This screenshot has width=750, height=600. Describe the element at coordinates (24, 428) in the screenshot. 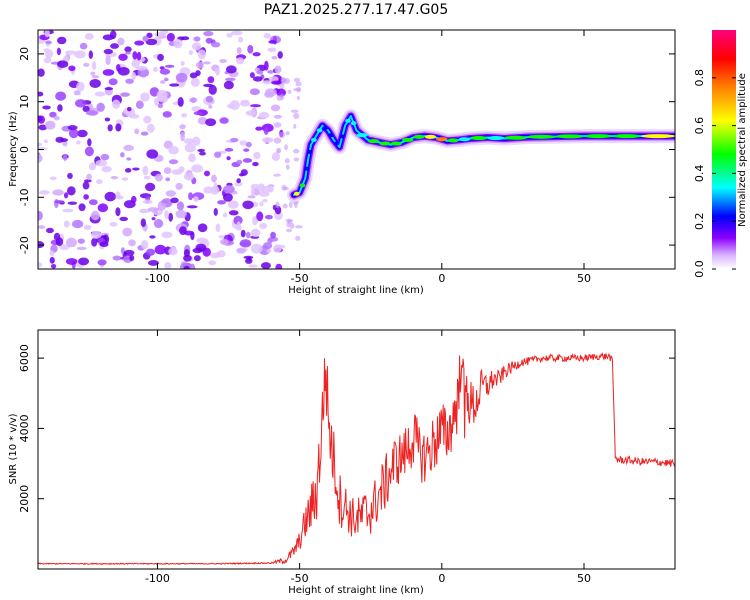

I see `snr-ytick-label: 4000` at that location.